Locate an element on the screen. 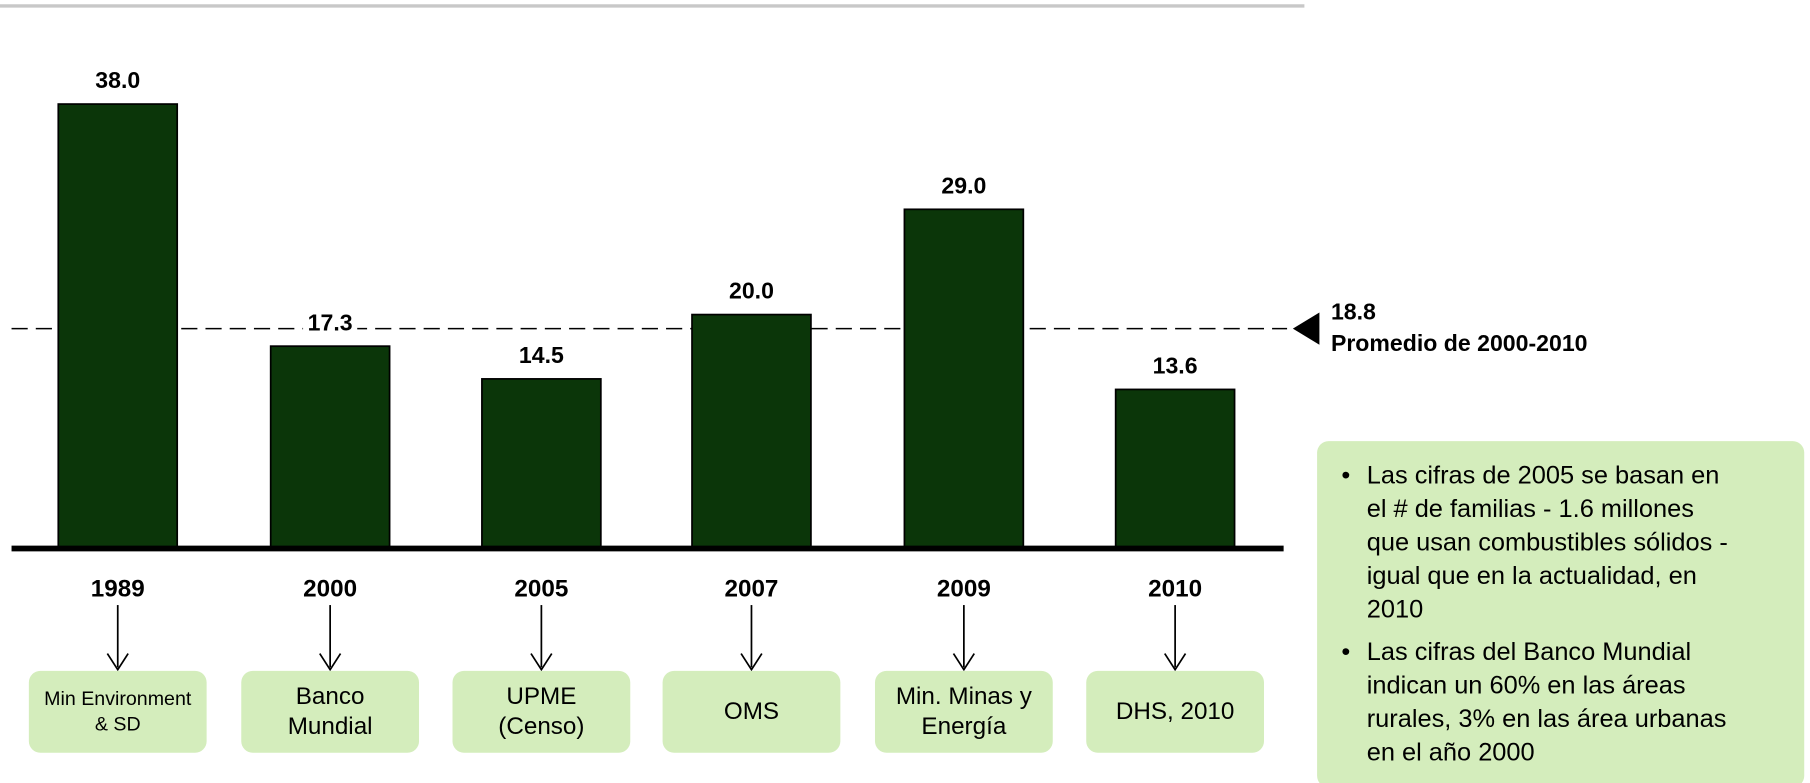 The image size is (1810, 783). note-line: indican un 60% en las áreas is located at coordinates (1526, 686).